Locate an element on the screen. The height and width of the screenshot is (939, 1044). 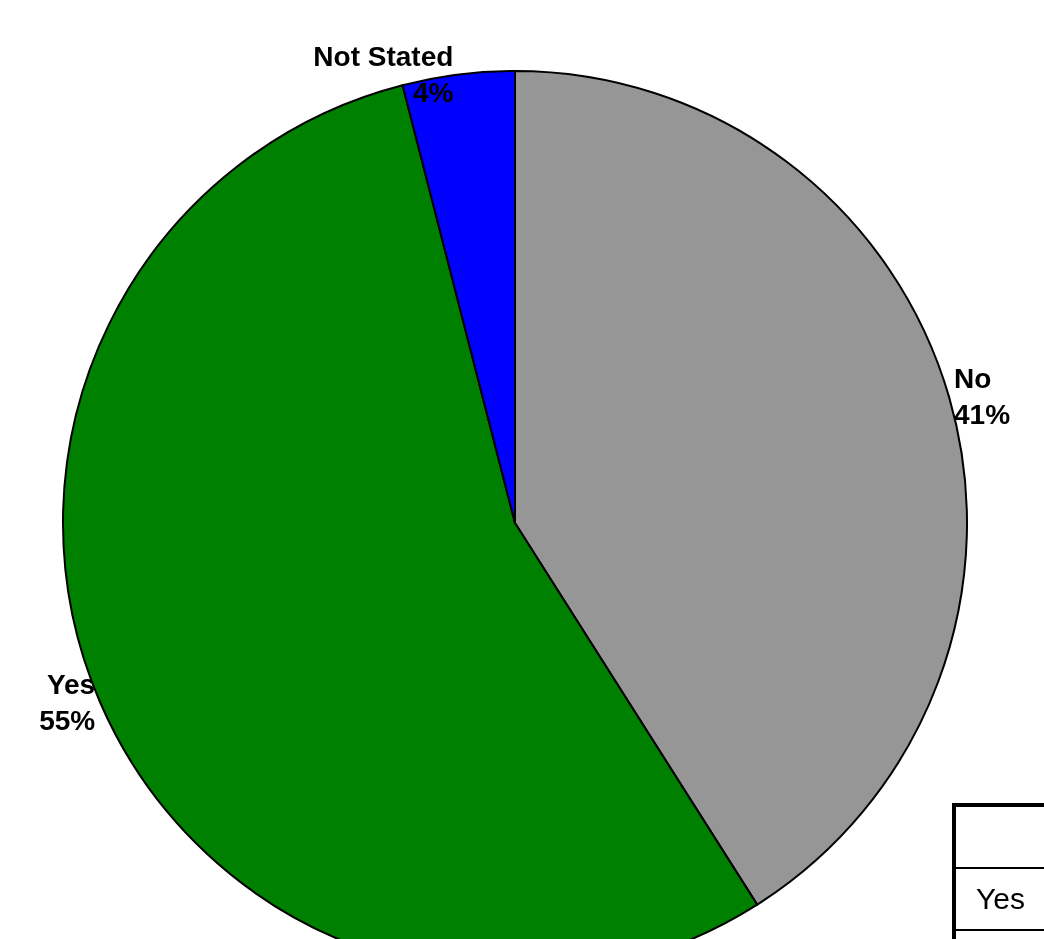
slice-label: Yes is located at coordinates (71, 685).